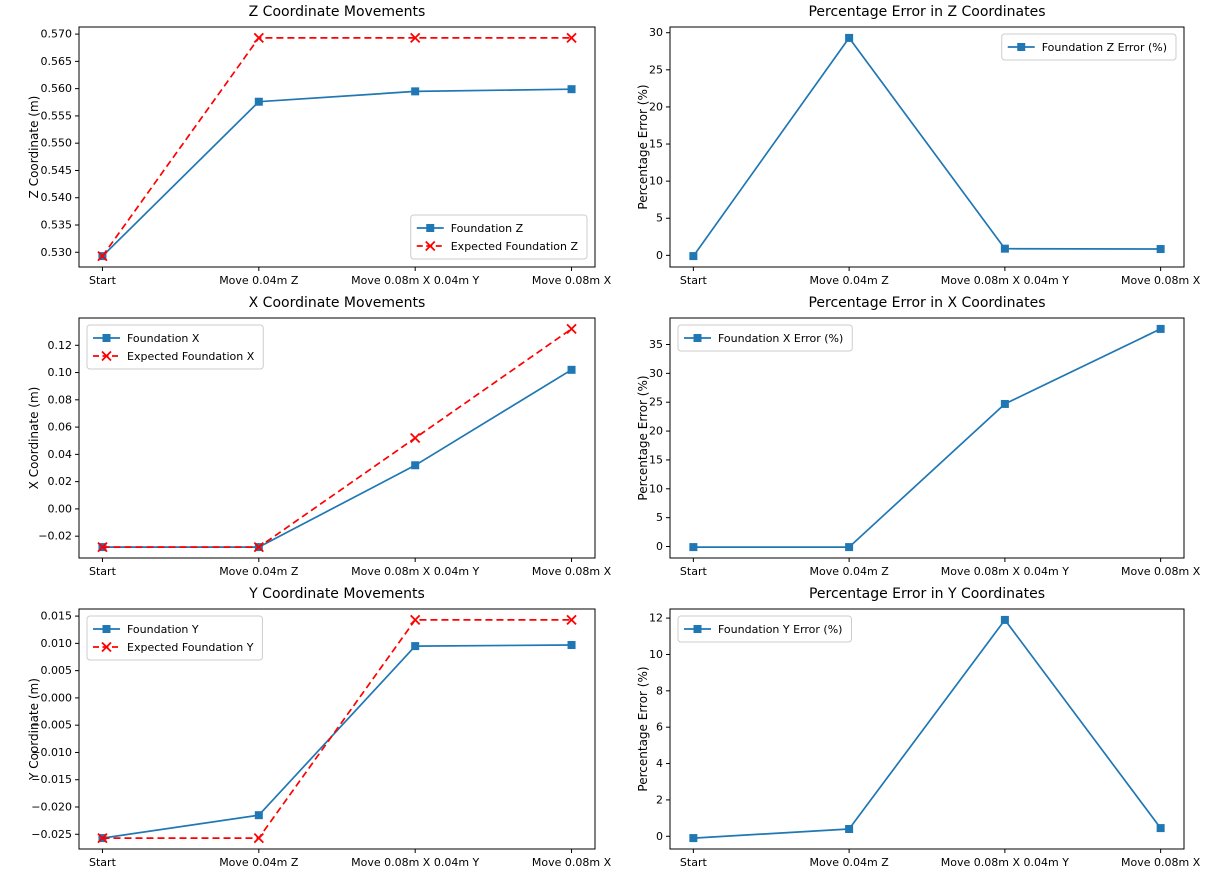  Describe the element at coordinates (780, 338) in the screenshot. I see `svg-text: Foundation X Error (%)` at that location.